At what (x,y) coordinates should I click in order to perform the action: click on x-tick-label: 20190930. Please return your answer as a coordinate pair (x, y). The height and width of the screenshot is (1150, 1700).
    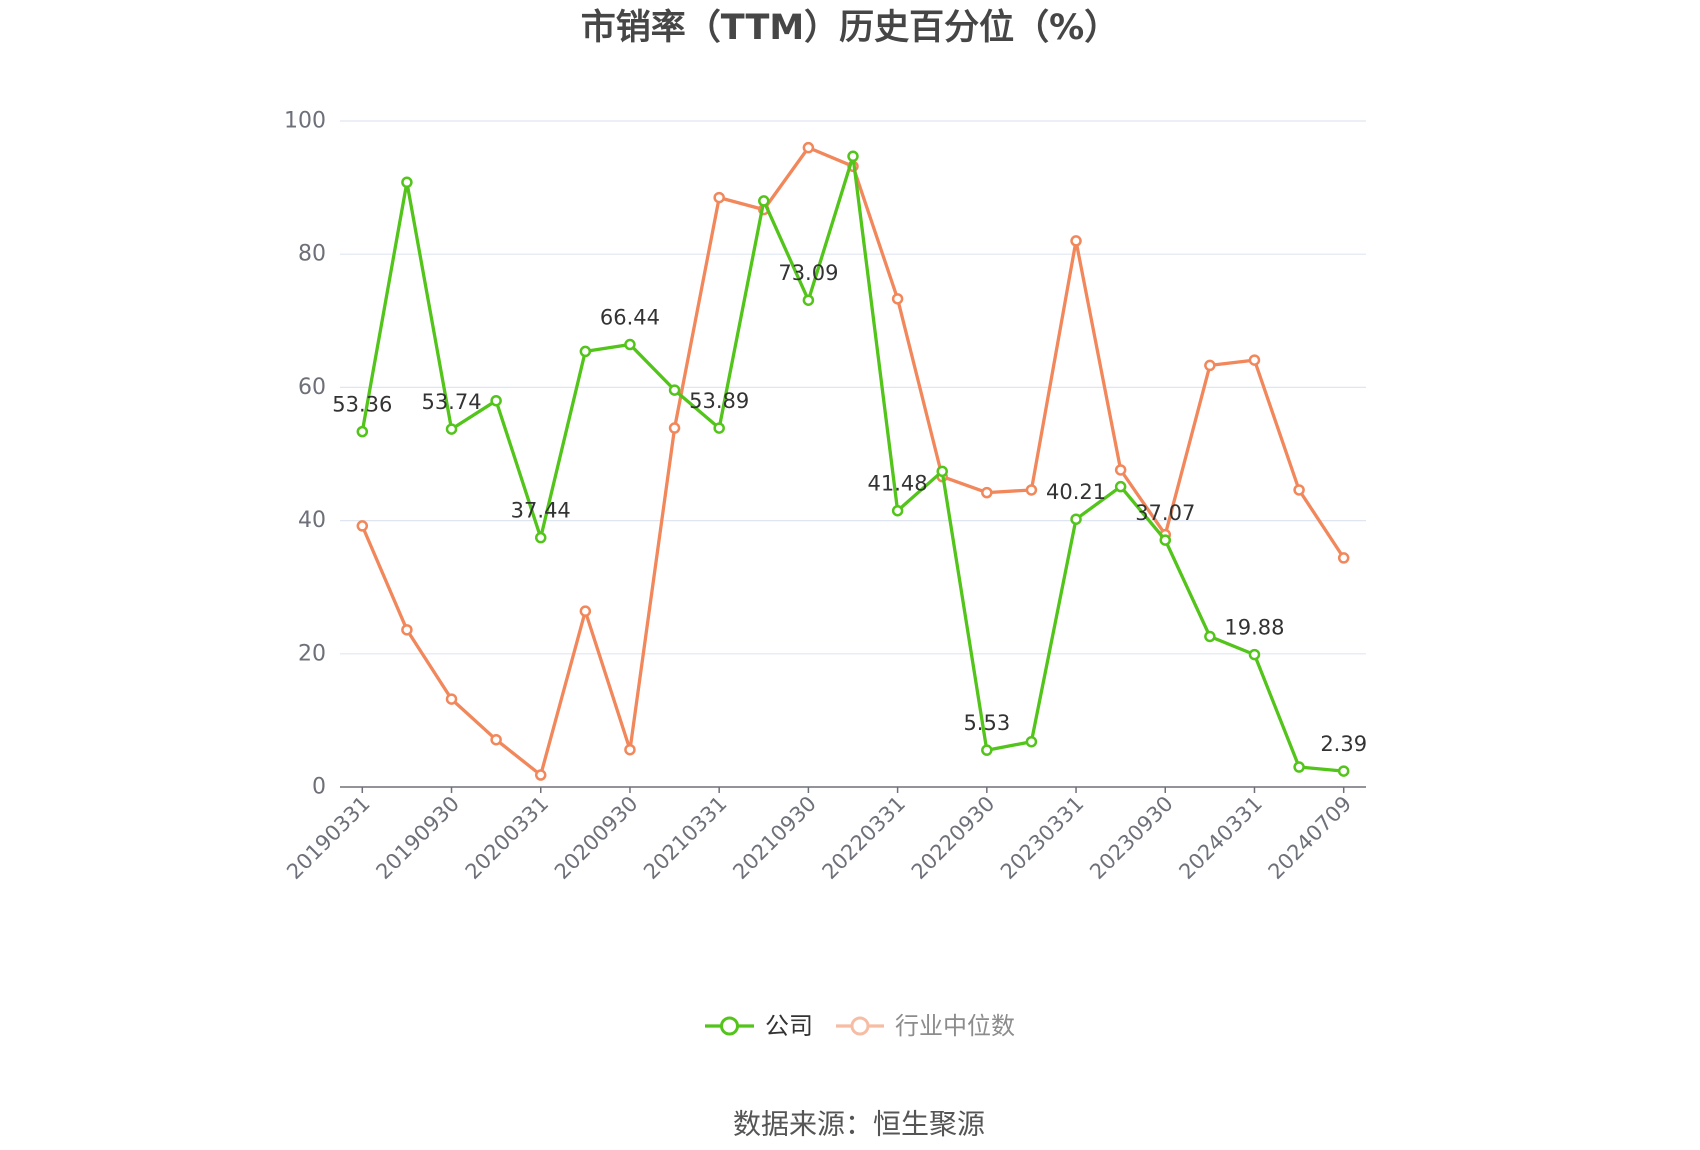
    Looking at the image, I should click on (417, 838).